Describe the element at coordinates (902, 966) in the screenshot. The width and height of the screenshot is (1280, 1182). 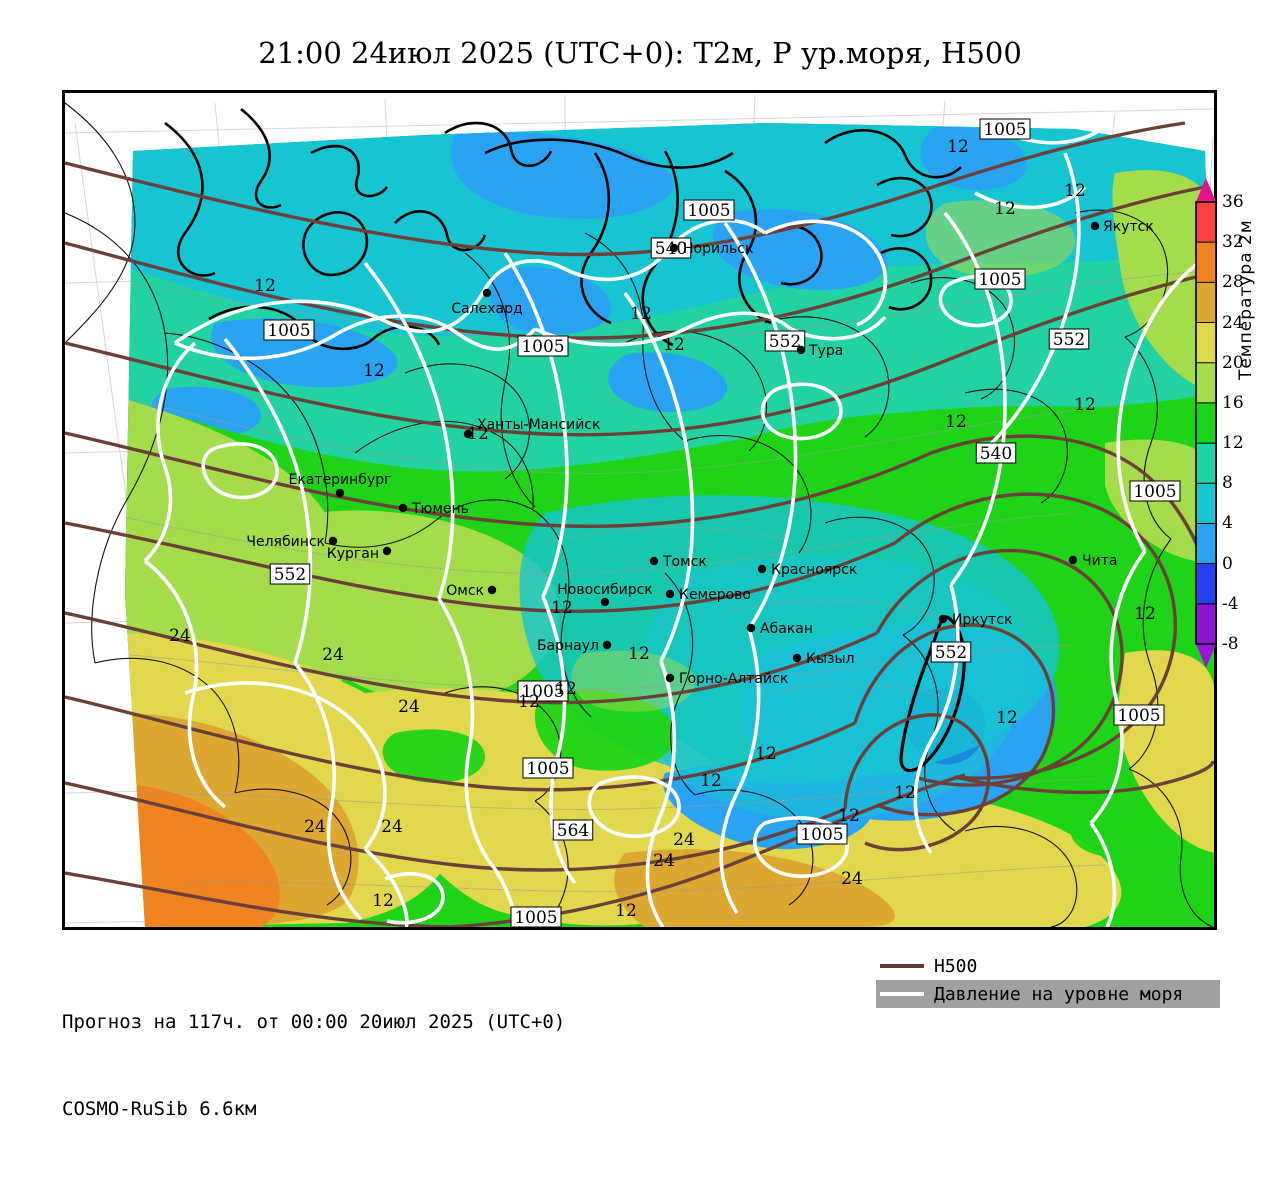
I see `legend-swatch-h500` at that location.